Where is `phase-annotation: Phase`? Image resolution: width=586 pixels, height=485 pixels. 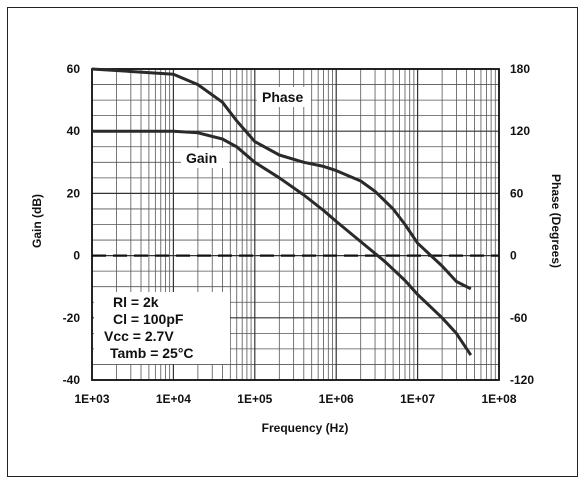
phase-annotation: Phase is located at coordinates (284, 97).